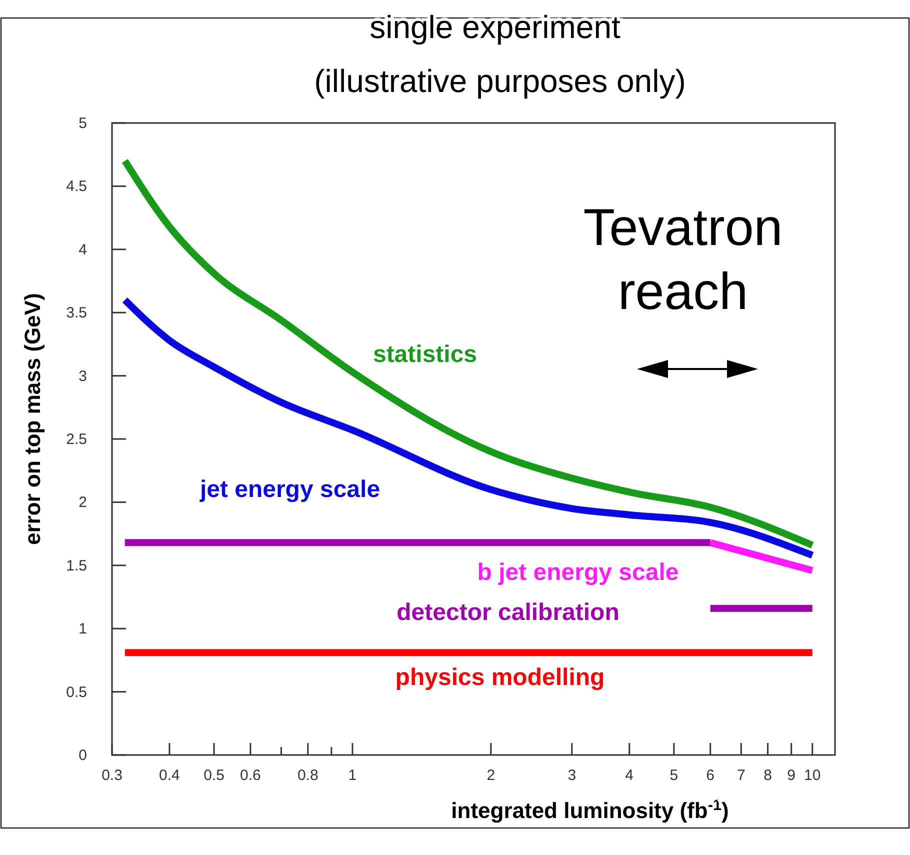 This screenshot has height=855, width=910. Describe the element at coordinates (289, 489) in the screenshot. I see `series-label: jet energy scale` at that location.